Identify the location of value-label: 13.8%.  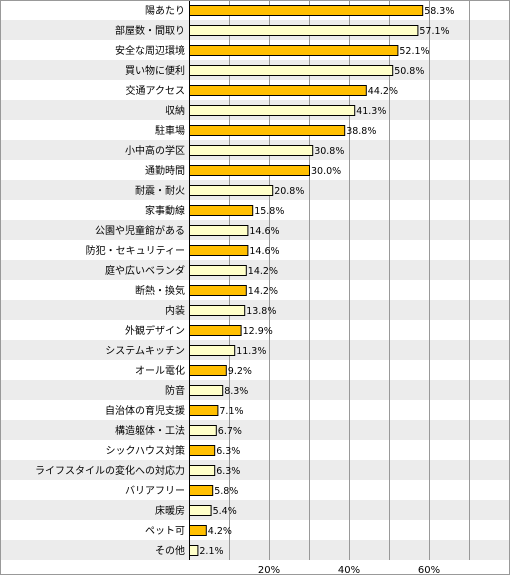
(261, 311).